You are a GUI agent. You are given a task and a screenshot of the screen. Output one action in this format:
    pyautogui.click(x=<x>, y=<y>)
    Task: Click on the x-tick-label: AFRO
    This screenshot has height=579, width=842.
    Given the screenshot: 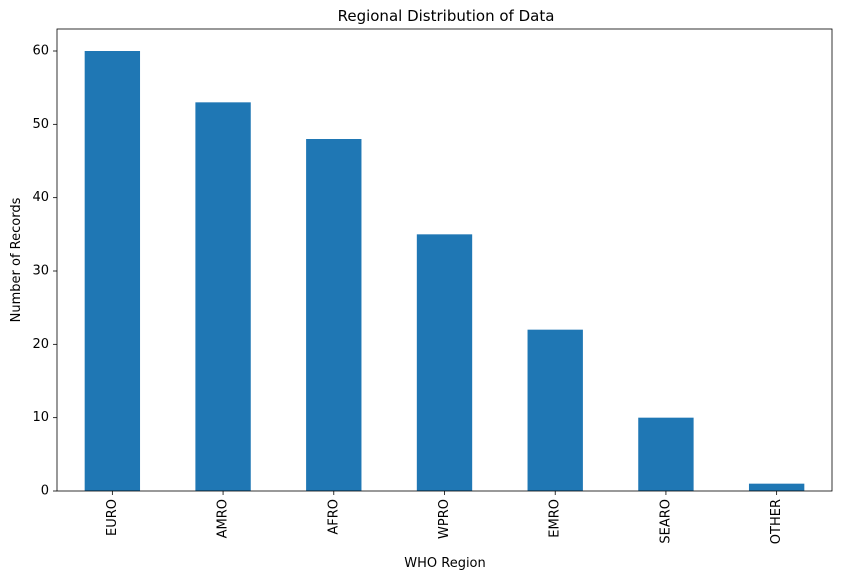 What is the action you would take?
    pyautogui.click(x=333, y=517)
    